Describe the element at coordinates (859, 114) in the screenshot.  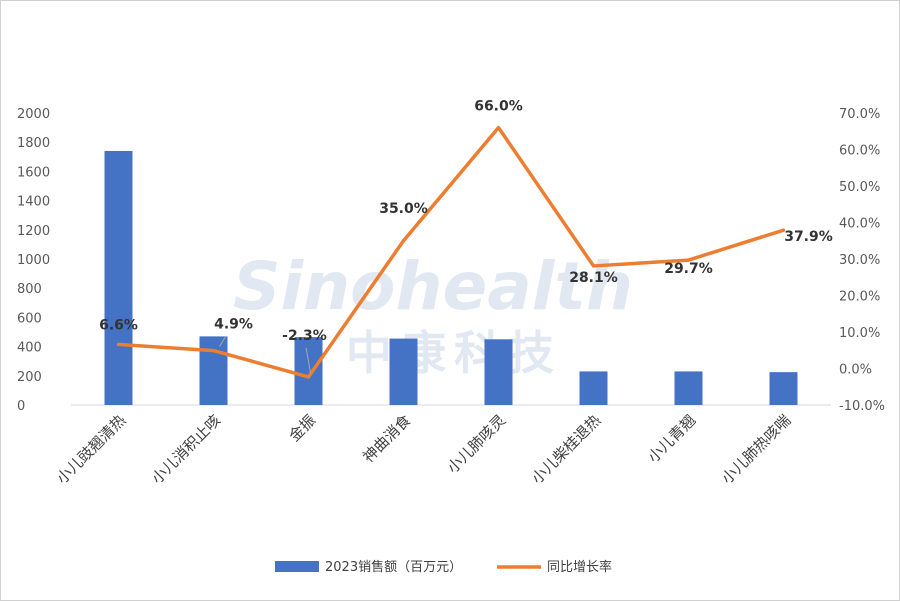
I see `right-tick-label: 70.0%` at that location.